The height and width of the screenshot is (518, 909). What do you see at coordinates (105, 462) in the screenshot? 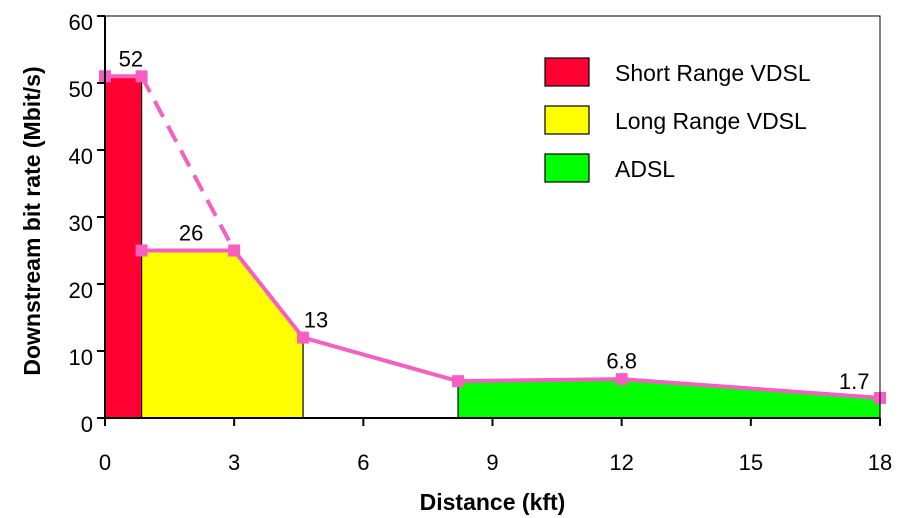
I see `x-tick-label: 0` at bounding box center [105, 462].